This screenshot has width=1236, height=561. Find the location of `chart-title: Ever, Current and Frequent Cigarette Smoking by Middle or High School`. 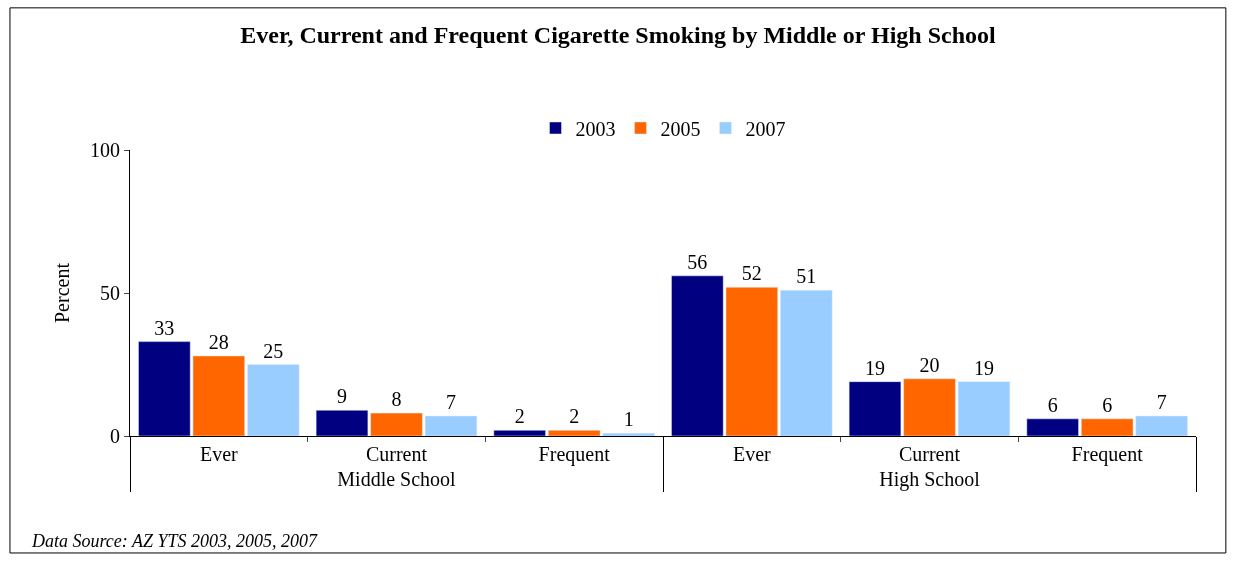

chart-title: Ever, Current and Frequent Cigarette Smoking by Middle or High School is located at coordinates (618, 35).